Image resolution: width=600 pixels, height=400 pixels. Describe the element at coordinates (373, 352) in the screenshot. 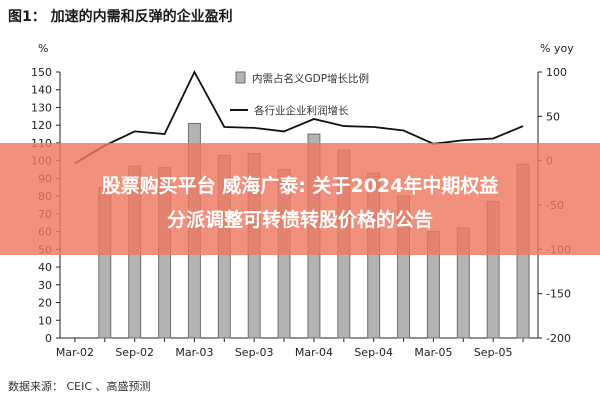

I see `x-tick-label: Sep-04` at that location.